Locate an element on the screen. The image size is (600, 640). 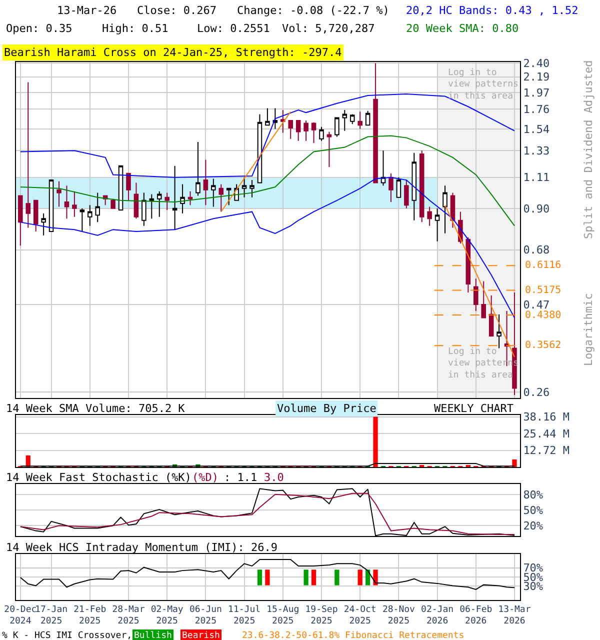
x-tick-label: 28-Nov 2025 is located at coordinates (398, 615).